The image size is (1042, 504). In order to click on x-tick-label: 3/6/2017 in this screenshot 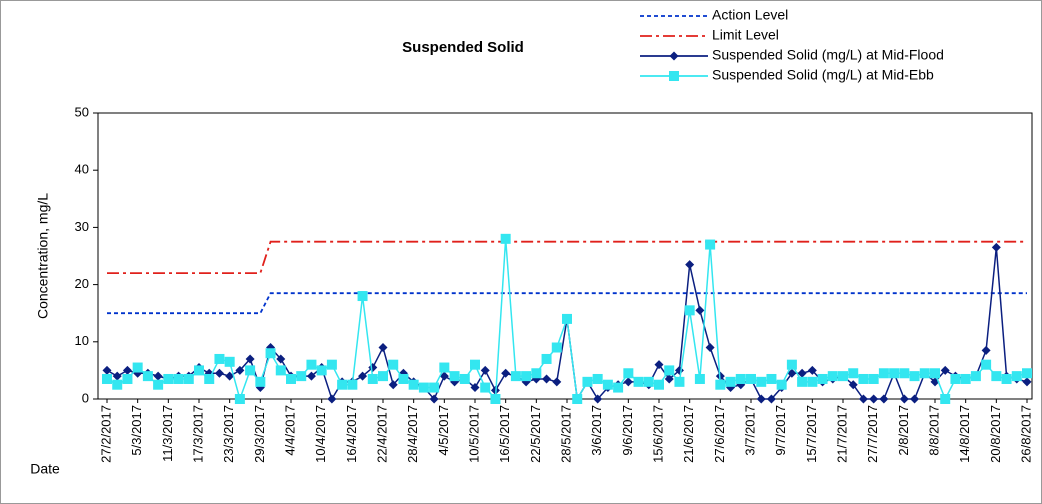, I will do `click(596, 430)`.